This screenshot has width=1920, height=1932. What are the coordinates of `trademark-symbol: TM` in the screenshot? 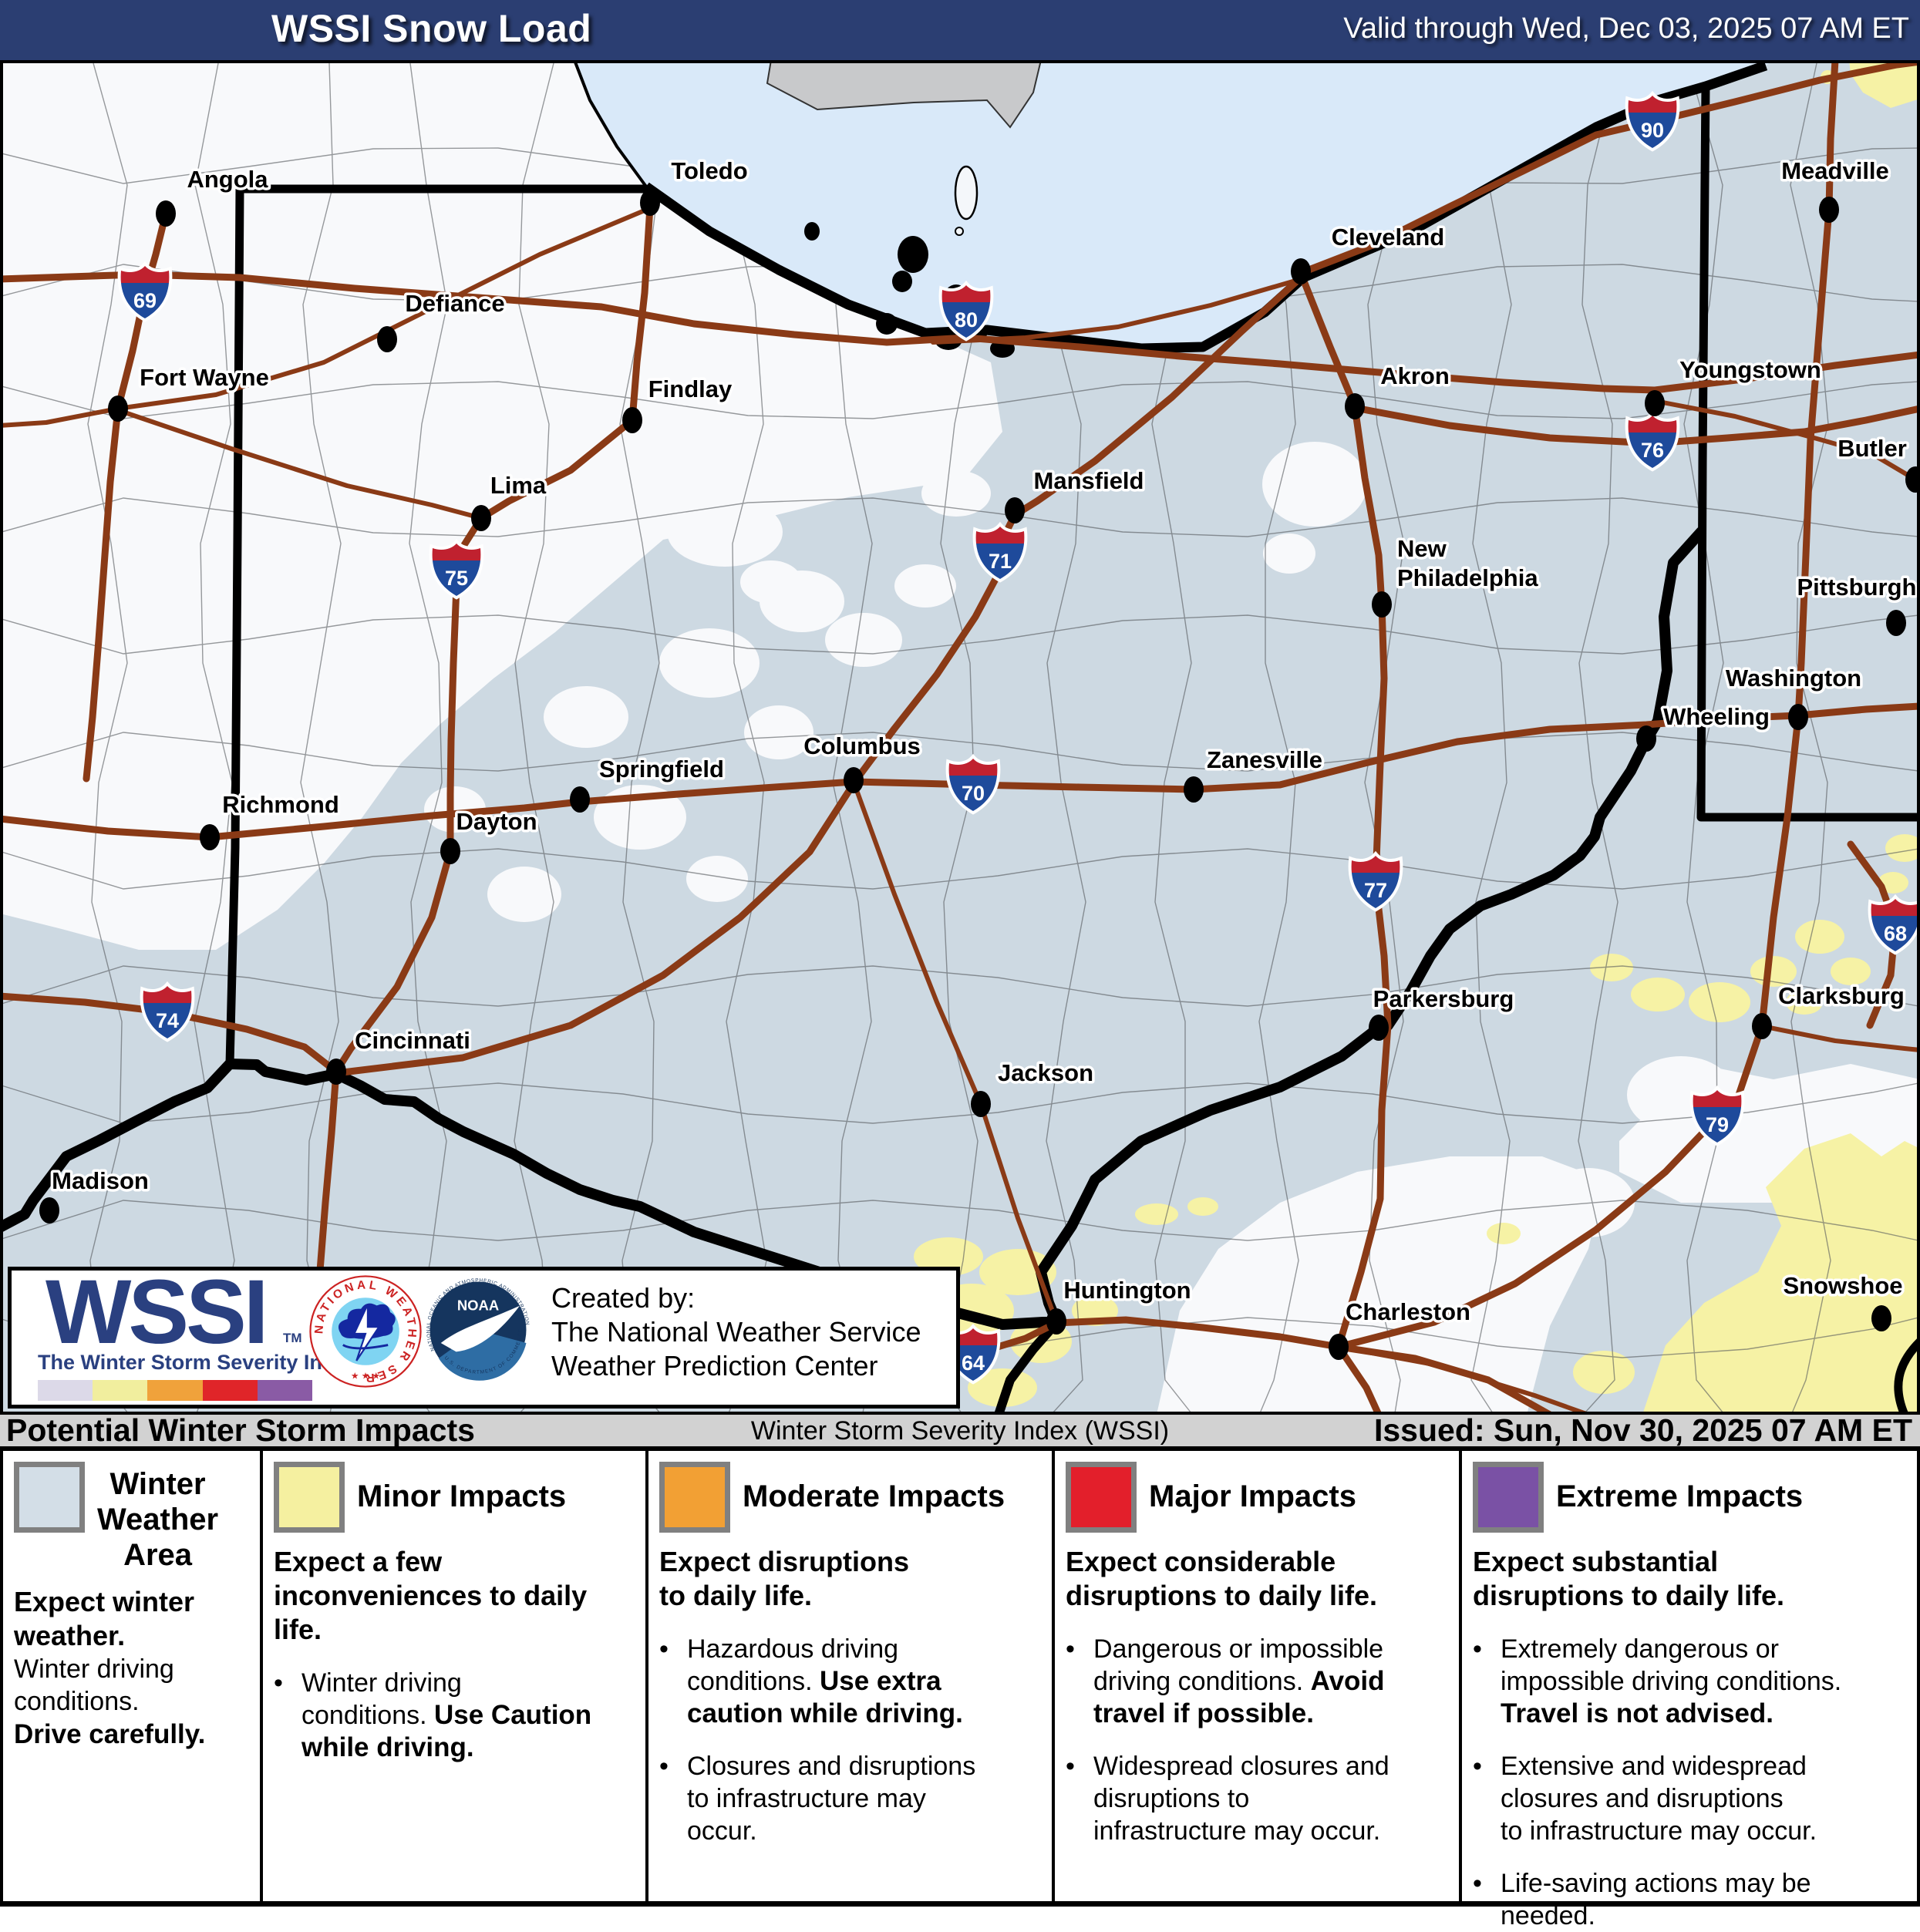 It's located at (292, 1338).